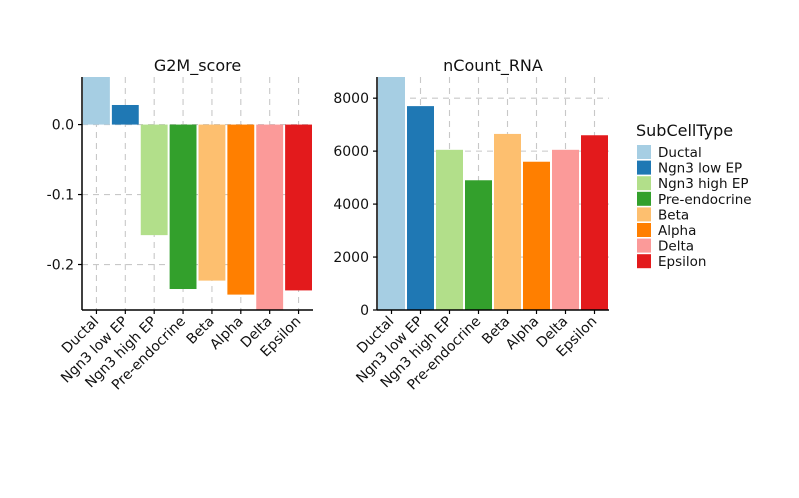  Describe the element at coordinates (197, 66) in the screenshot. I see `g2m-panel-title: G2M_score` at that location.